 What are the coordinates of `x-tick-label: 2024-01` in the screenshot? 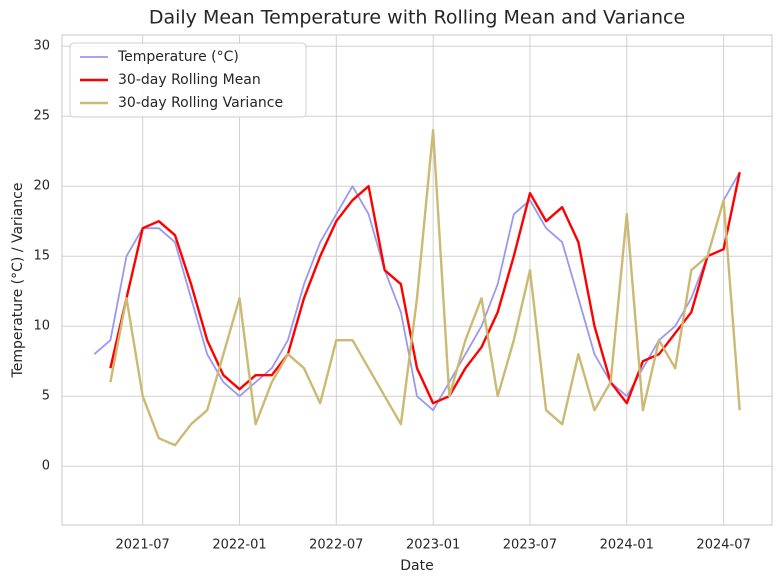 It's located at (627, 545).